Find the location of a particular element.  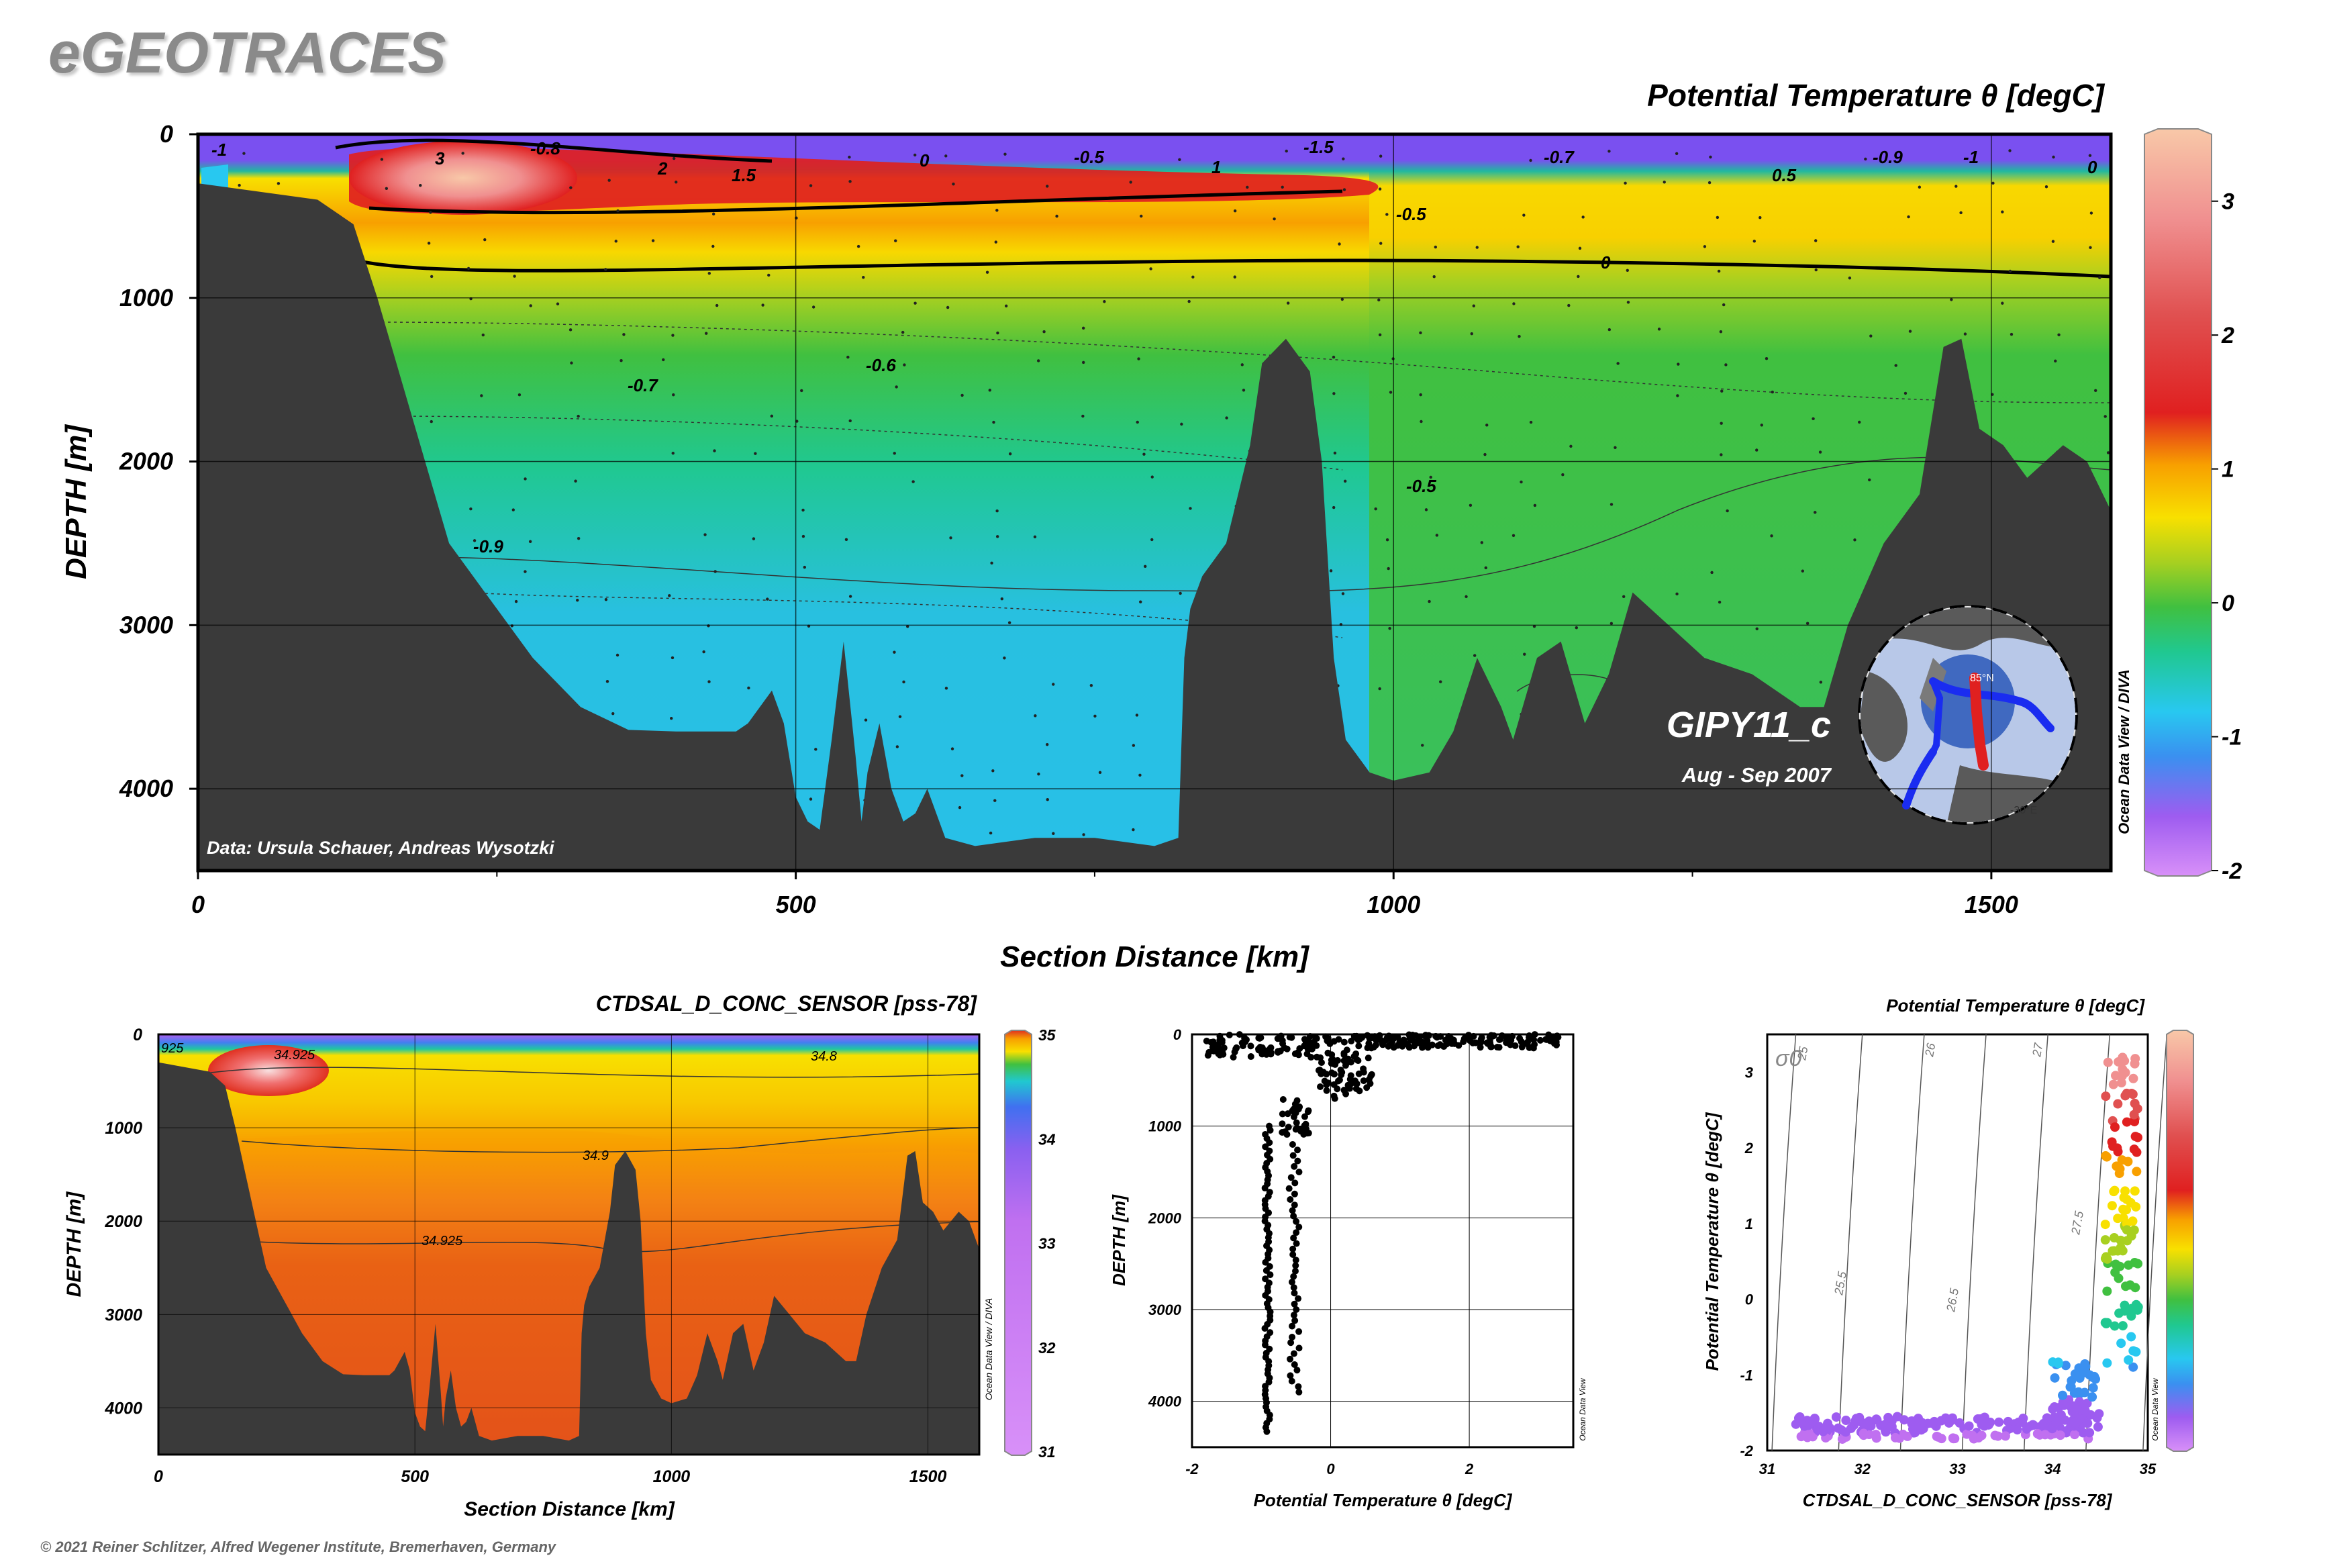

contour-label: -0.9 is located at coordinates (488, 546).